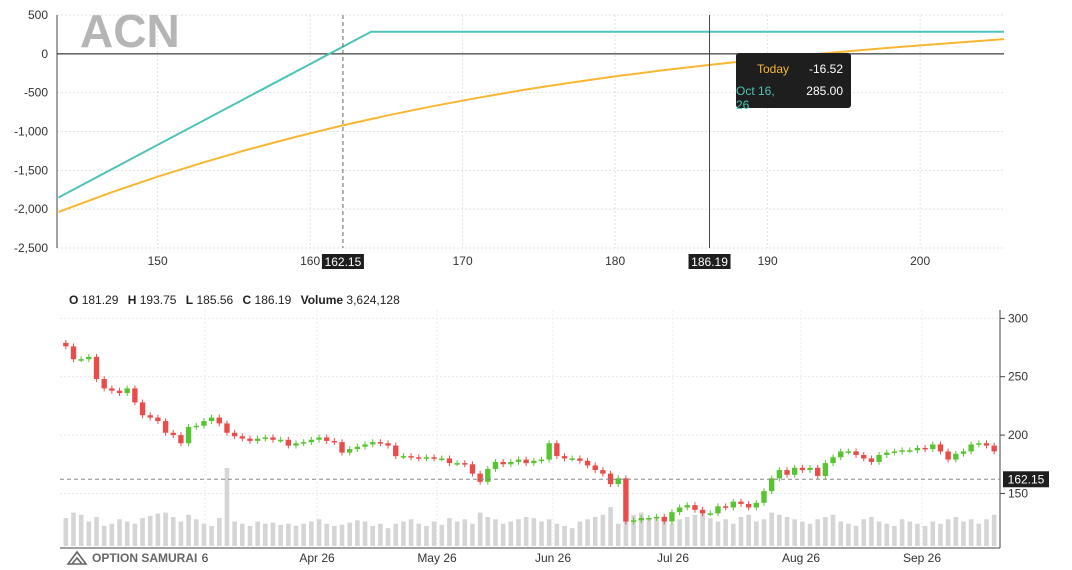 This screenshot has width=1072, height=570. I want to click on date-x-ticks: 6 Apr 26 May 26 Jun 26 Jul 26 Aug 26 Sep 26, so click(572, 558).